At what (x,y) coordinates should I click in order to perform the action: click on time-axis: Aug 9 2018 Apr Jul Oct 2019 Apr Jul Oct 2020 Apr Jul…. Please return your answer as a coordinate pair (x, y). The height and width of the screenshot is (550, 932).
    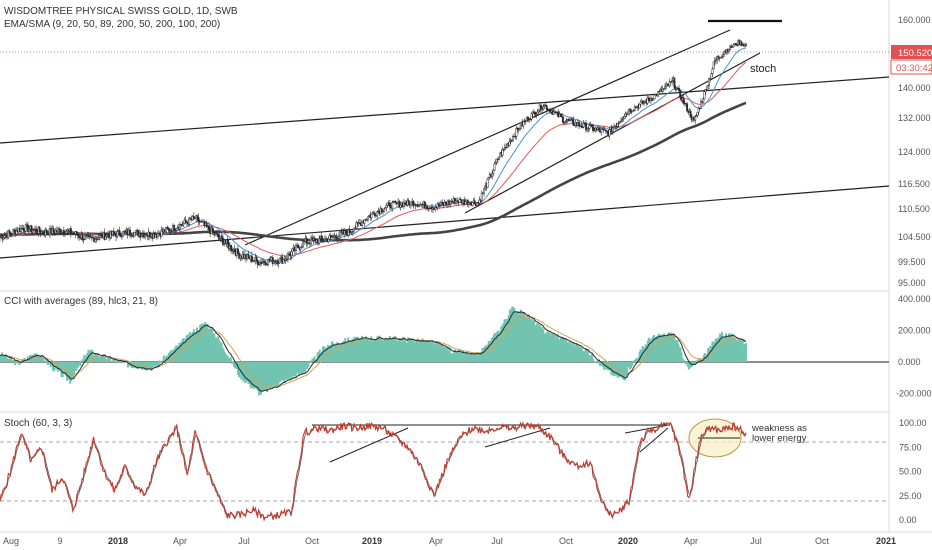
    Looking at the image, I should click on (449, 541).